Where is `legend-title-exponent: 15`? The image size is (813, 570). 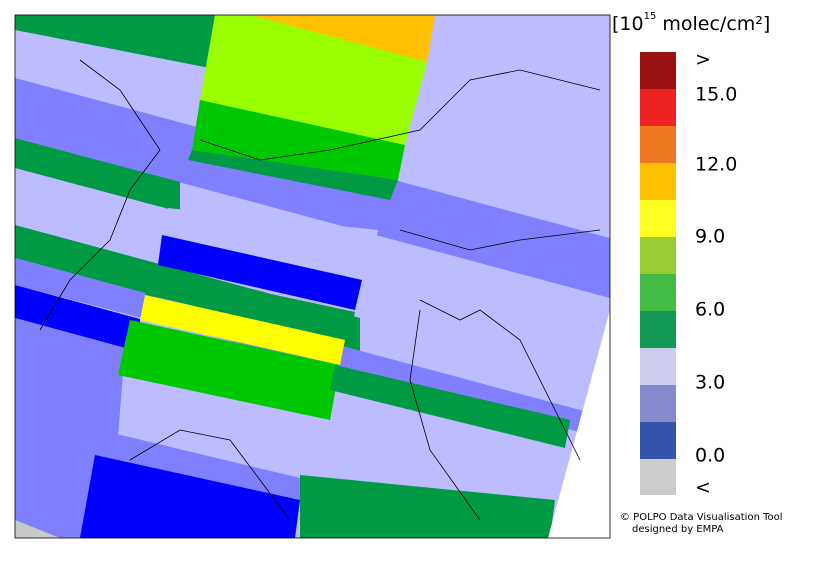
legend-title-exponent: 15 is located at coordinates (650, 16).